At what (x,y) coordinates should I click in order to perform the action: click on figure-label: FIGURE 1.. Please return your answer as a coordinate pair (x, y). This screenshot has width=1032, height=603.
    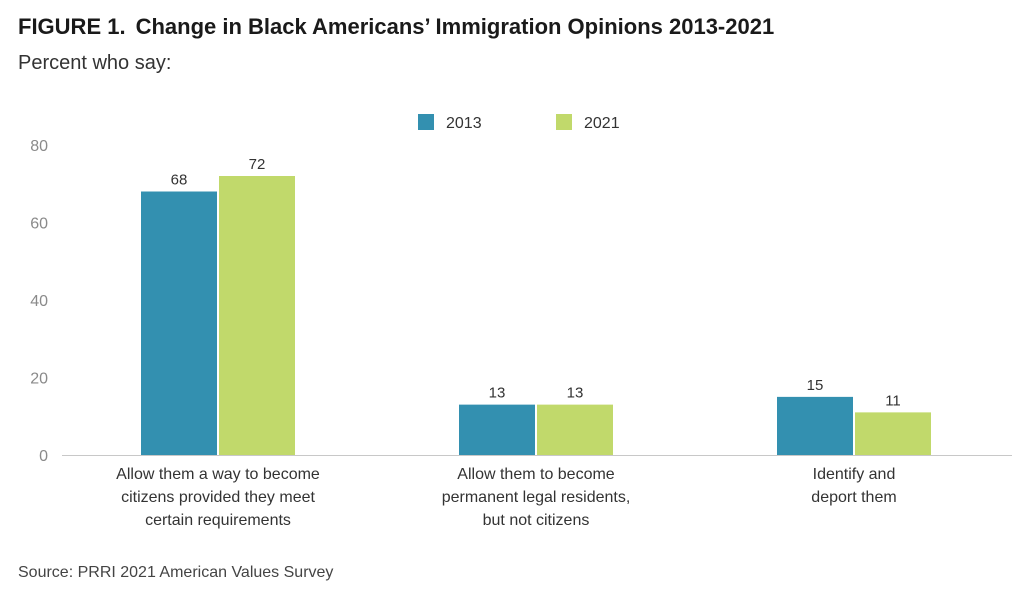
    Looking at the image, I should click on (72, 26).